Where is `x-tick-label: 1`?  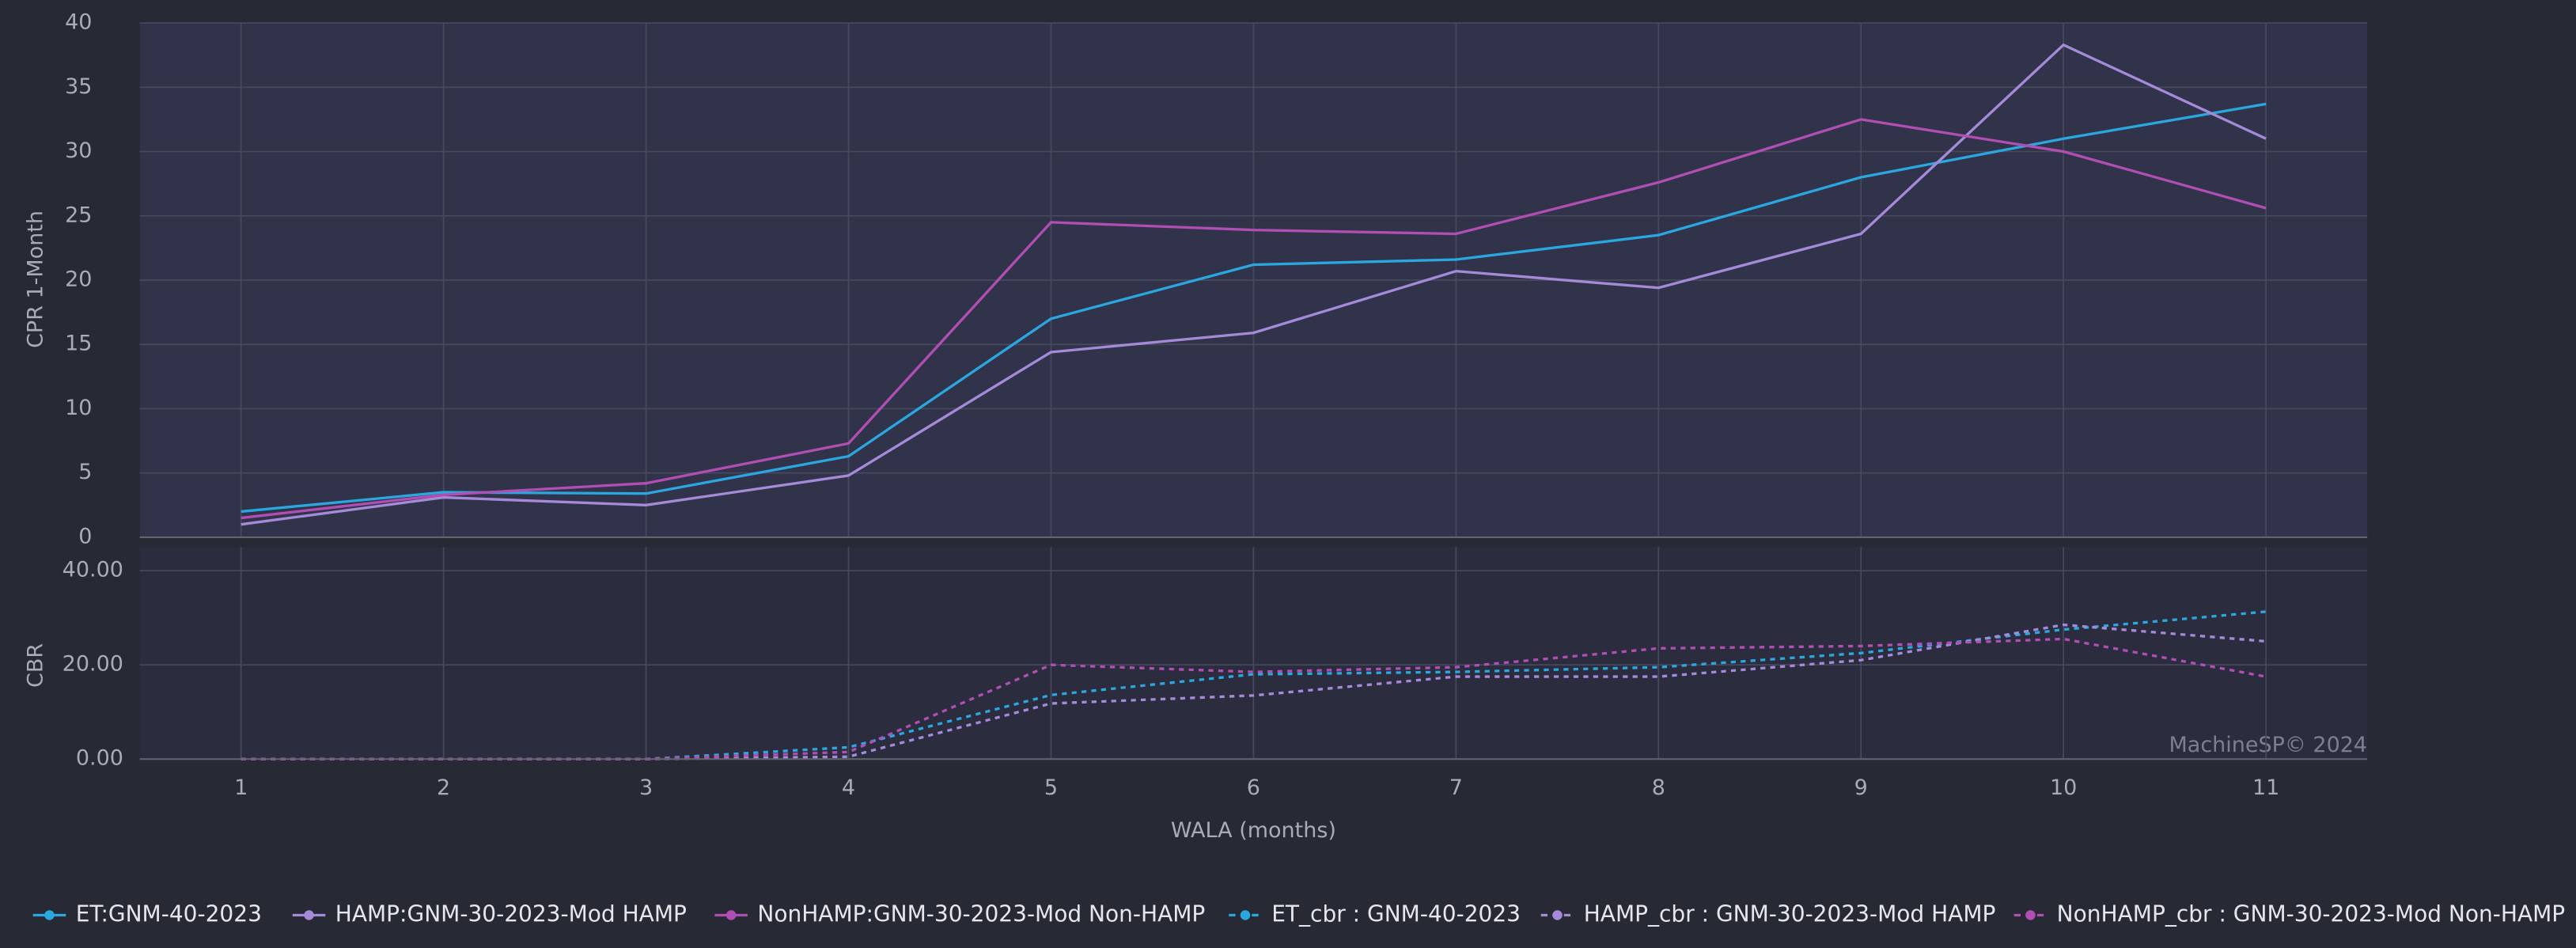
x-tick-label: 1 is located at coordinates (241, 787).